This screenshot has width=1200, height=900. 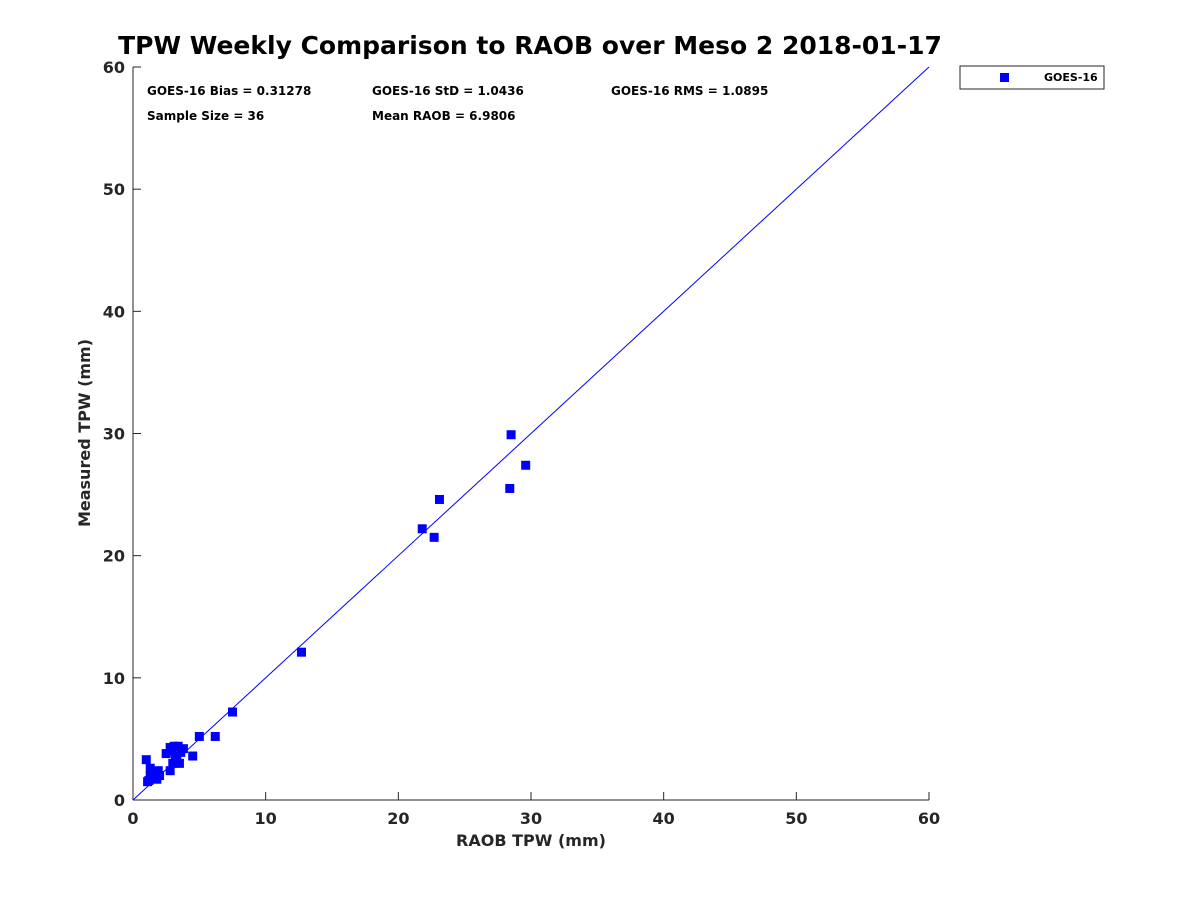 I want to click on legend: GOES-16, so click(x=1032, y=77).